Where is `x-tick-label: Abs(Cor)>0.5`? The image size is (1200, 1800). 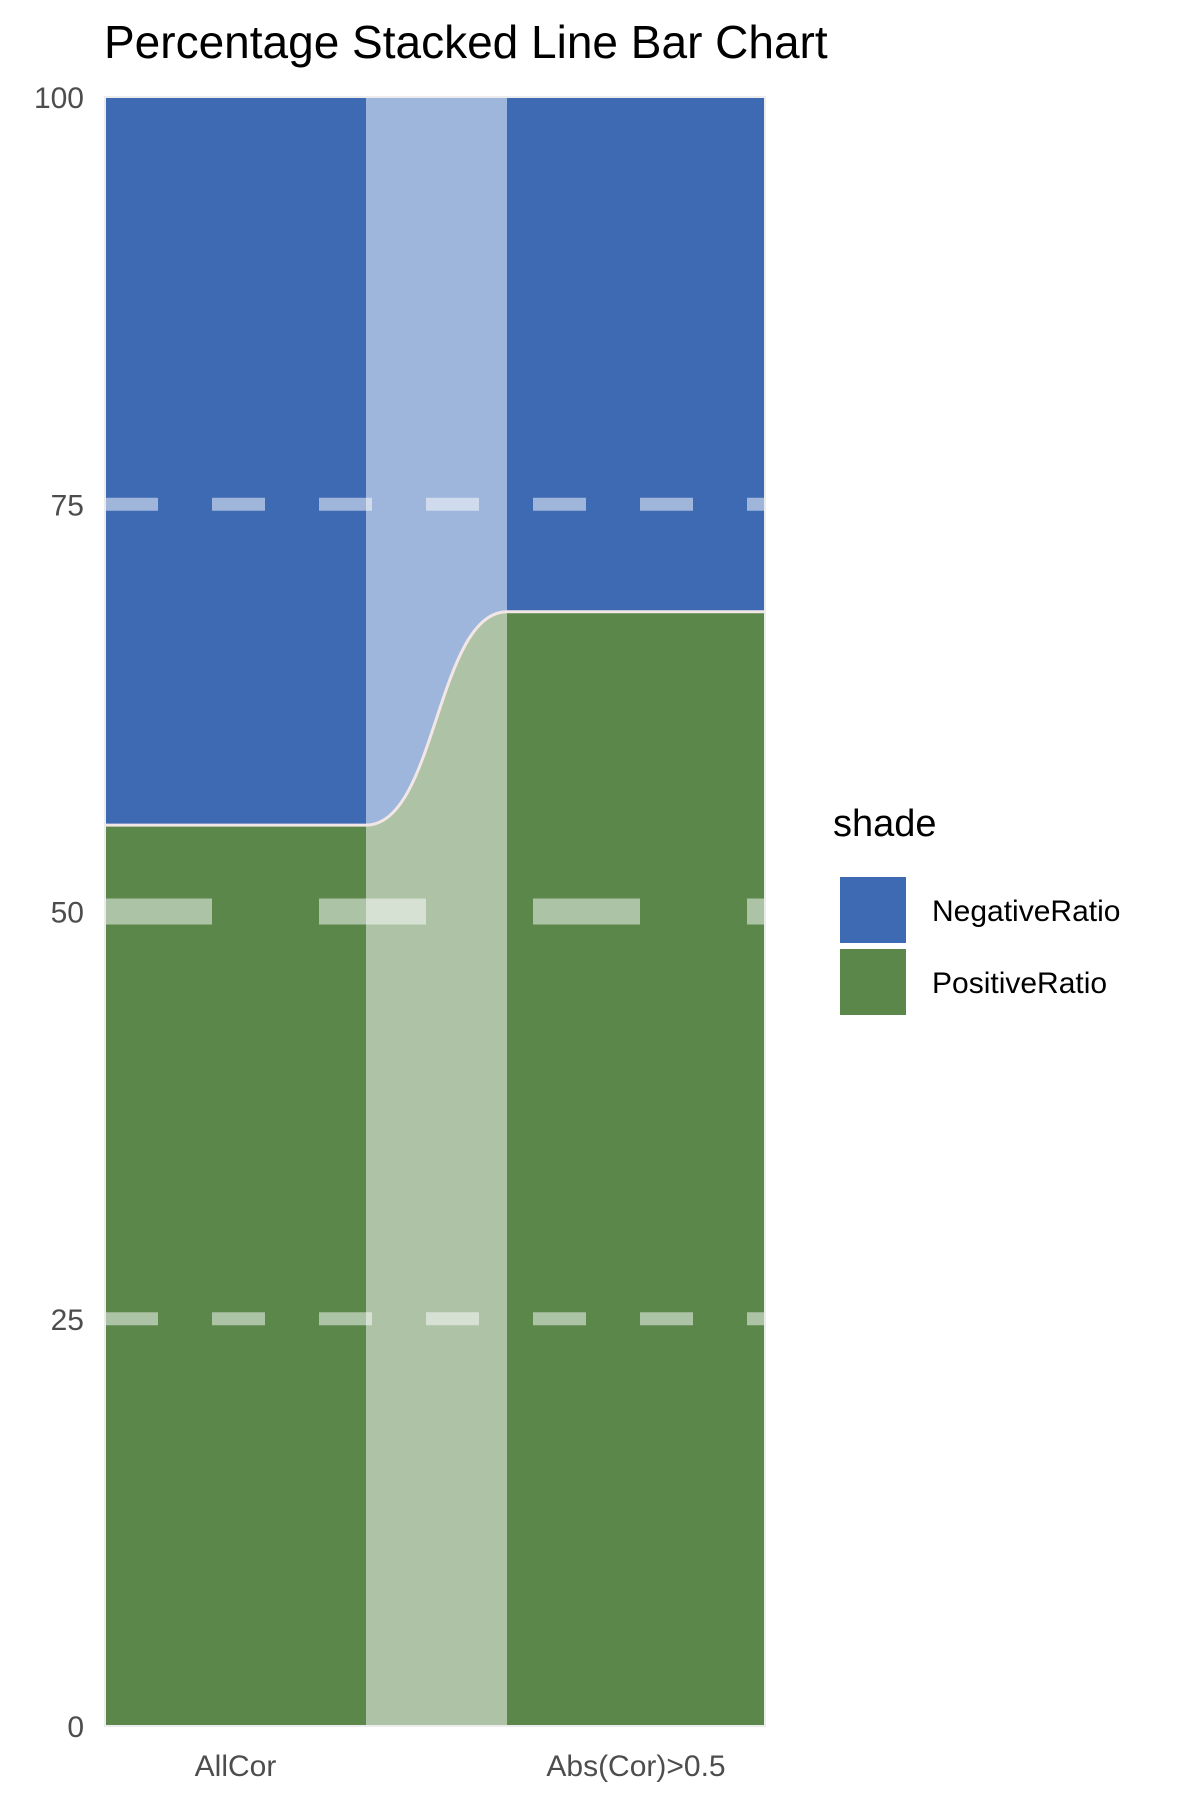 x-tick-label: Abs(Cor)>0.5 is located at coordinates (635, 1766).